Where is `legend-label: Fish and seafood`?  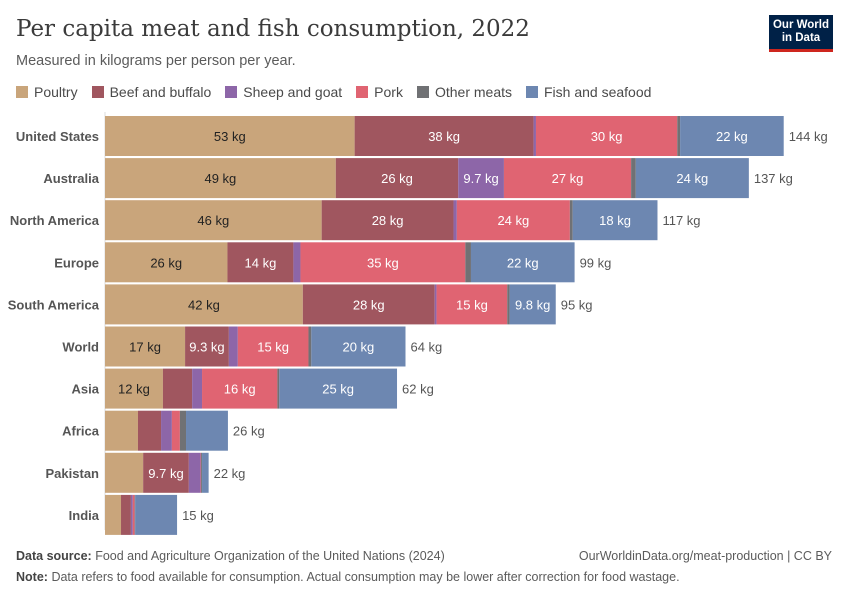 legend-label: Fish and seafood is located at coordinates (598, 92).